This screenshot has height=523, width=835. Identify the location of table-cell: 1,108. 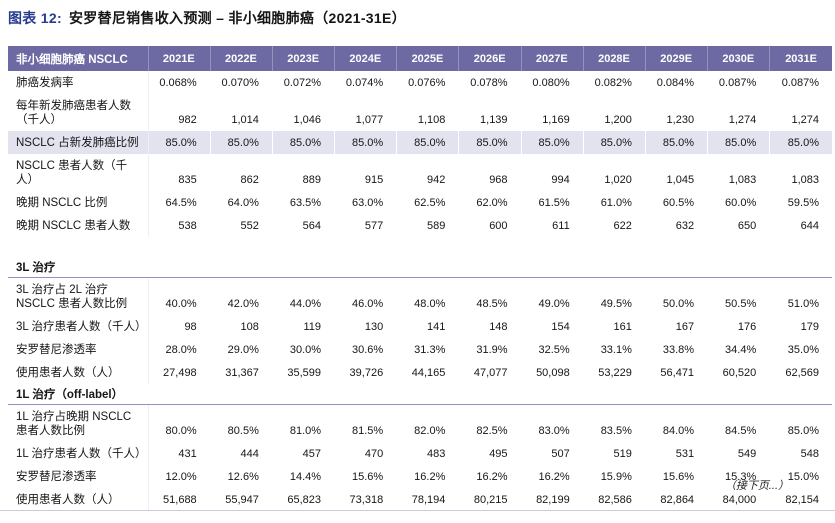
(427, 112).